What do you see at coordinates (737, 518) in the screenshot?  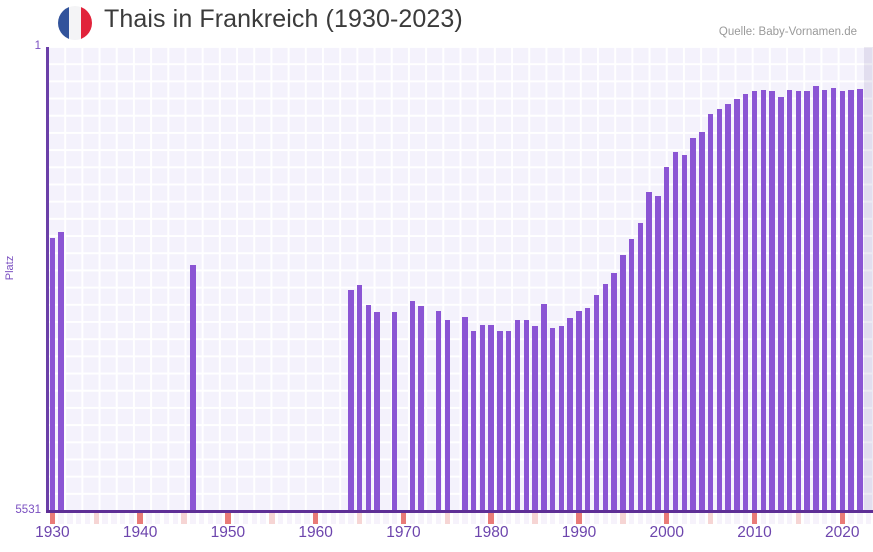 I see `x-tick-2008` at bounding box center [737, 518].